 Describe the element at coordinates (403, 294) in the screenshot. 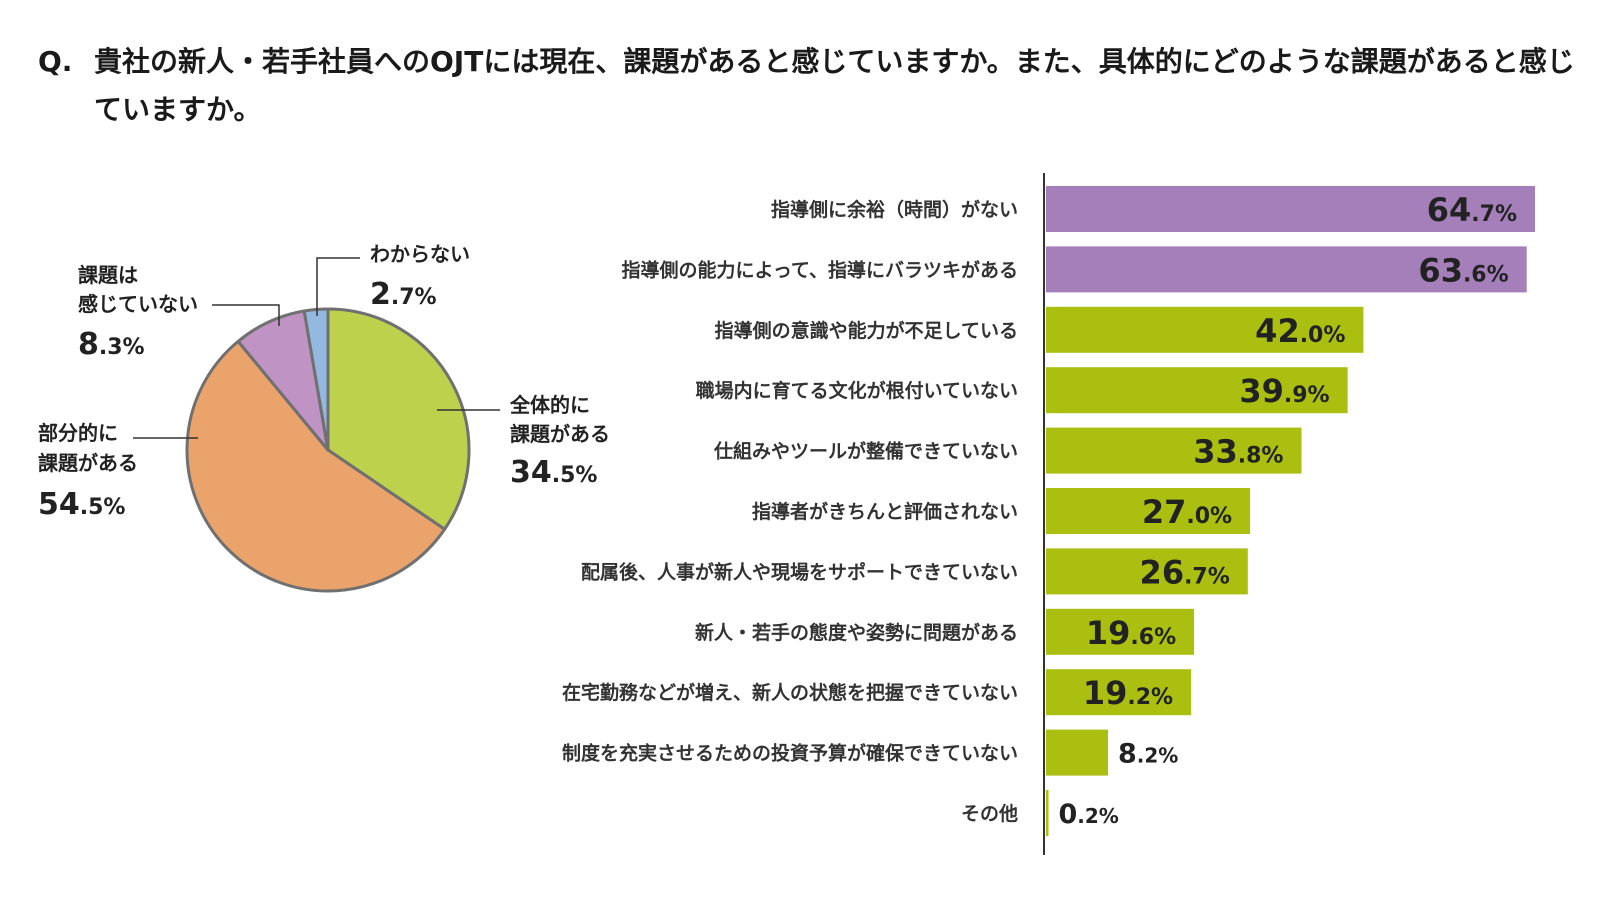

I see `pie-value-label: 2.7%` at that location.